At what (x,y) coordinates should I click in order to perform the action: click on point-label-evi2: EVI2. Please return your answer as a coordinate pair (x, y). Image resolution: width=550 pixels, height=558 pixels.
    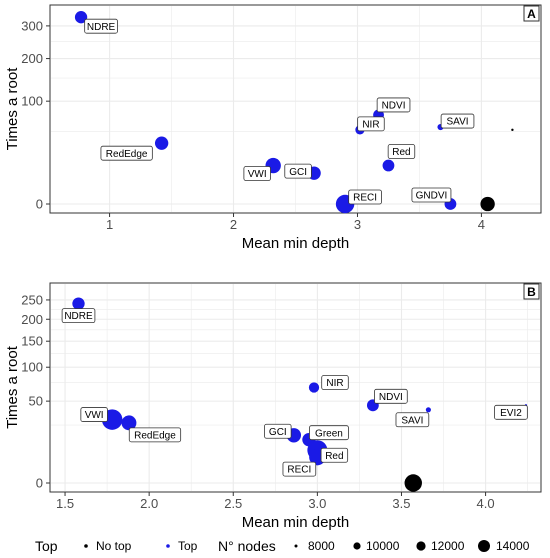
    Looking at the image, I should click on (511, 412).